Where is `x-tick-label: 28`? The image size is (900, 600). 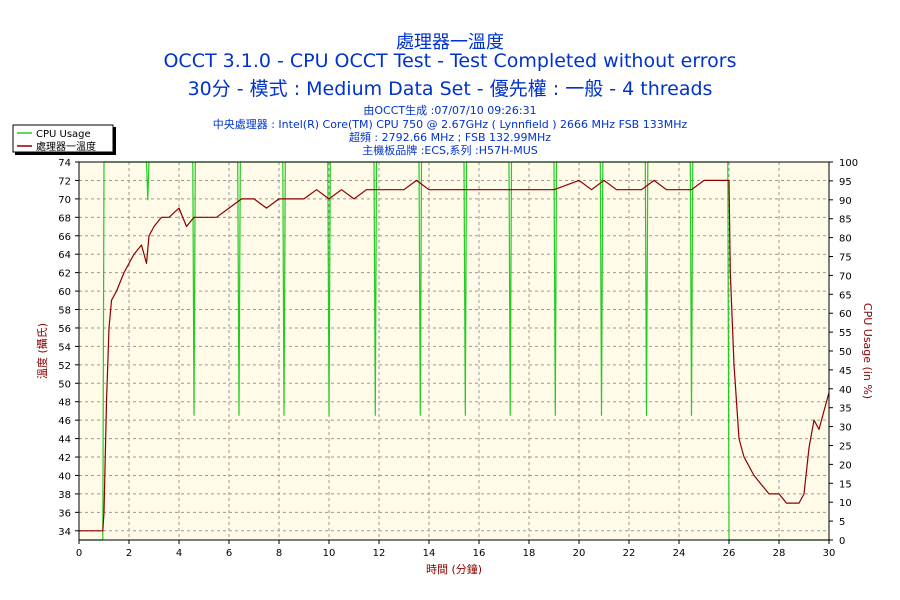
x-tick-label: 28 is located at coordinates (779, 553).